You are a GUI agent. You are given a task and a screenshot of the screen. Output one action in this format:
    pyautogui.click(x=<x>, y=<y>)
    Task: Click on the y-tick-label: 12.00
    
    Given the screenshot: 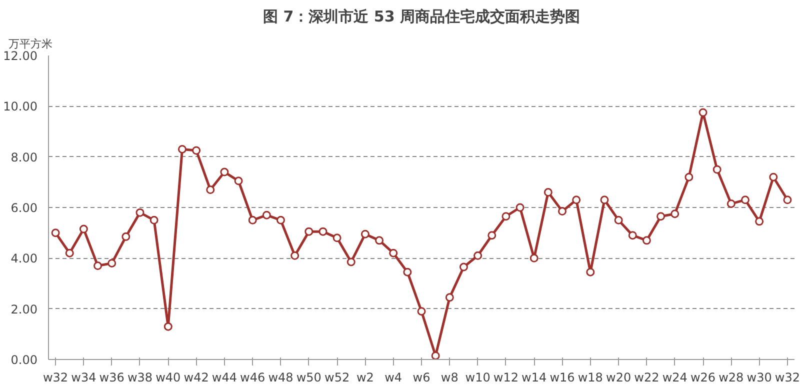 What is the action you would take?
    pyautogui.click(x=20, y=56)
    